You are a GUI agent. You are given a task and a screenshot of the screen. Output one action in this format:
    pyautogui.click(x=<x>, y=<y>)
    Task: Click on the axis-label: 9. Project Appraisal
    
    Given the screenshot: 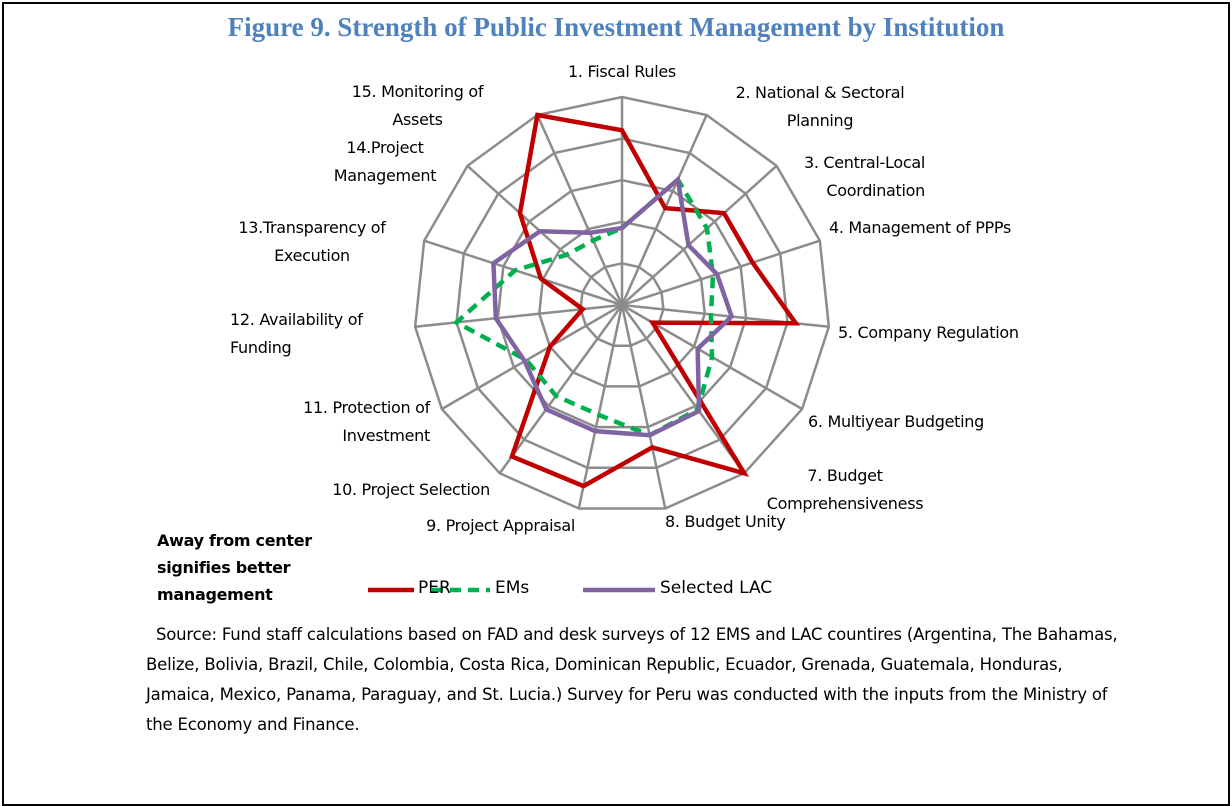 What is the action you would take?
    pyautogui.click(x=500, y=525)
    